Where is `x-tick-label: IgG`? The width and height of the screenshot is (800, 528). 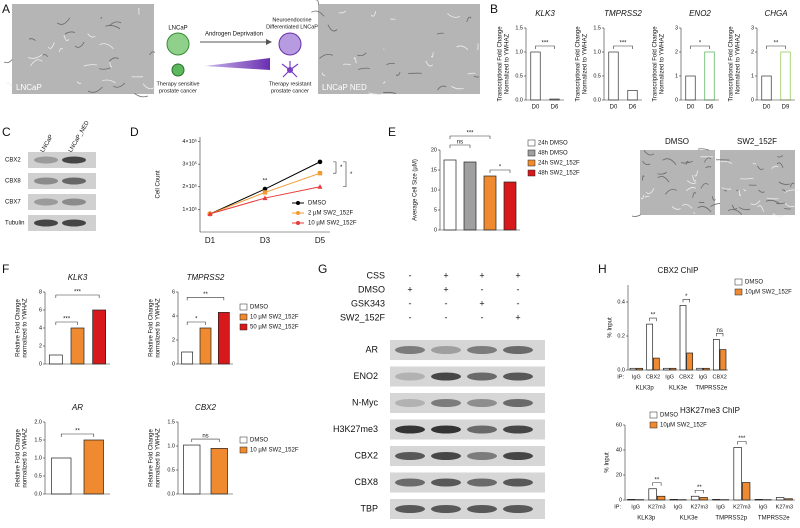 x-tick-label: IgG is located at coordinates (678, 507).